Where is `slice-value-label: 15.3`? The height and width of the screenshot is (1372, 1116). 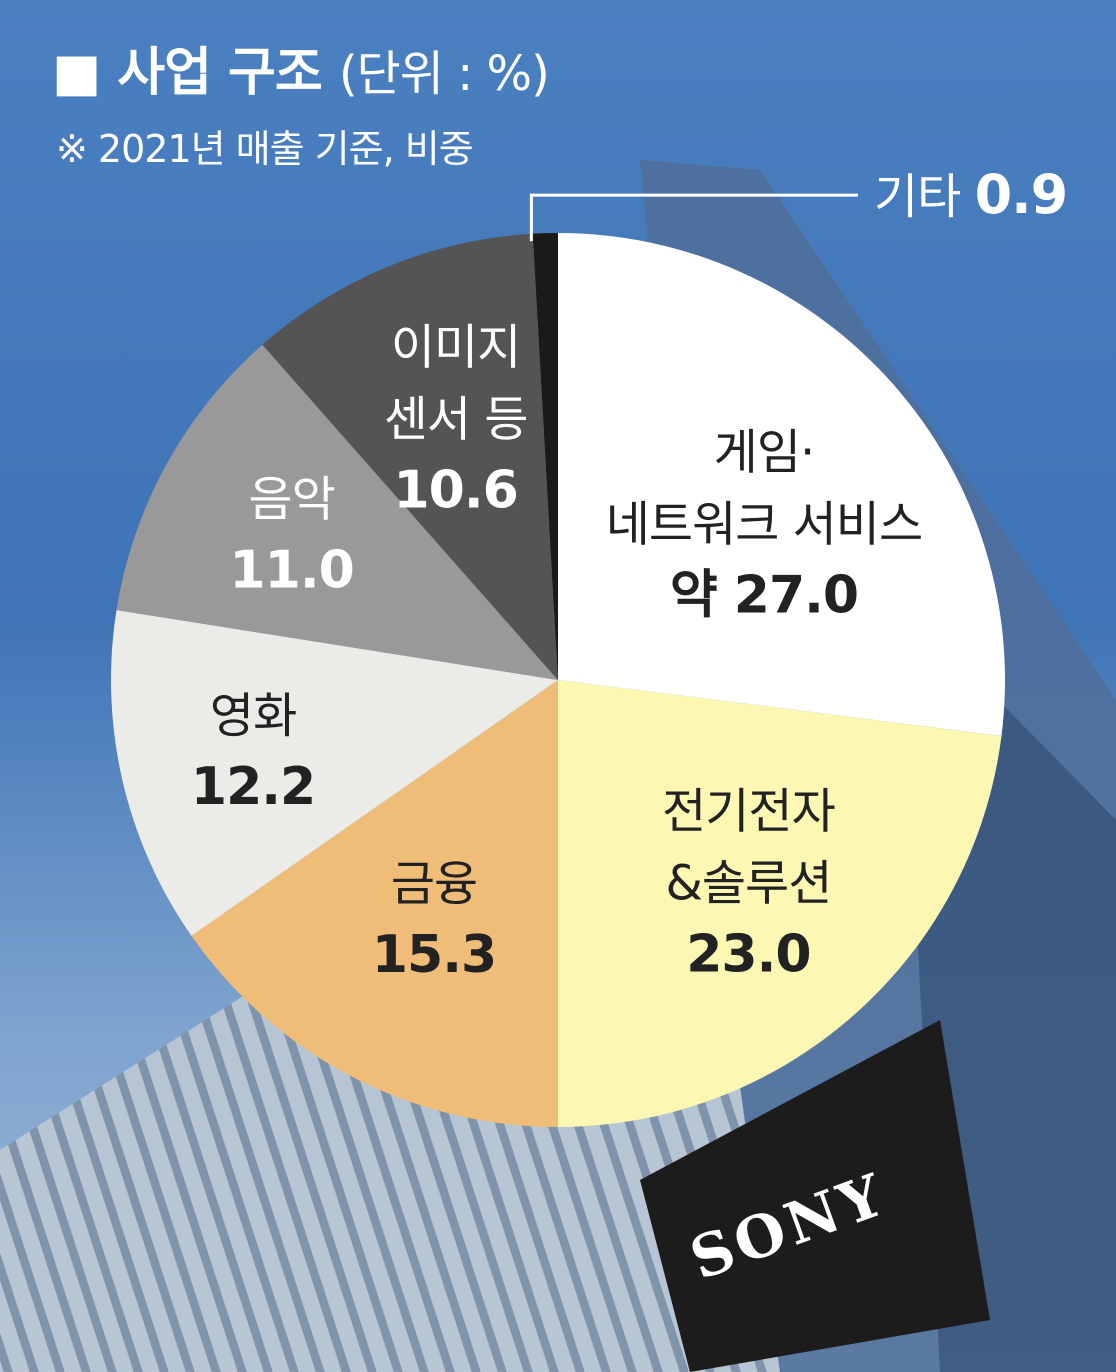 slice-value-label: 15.3 is located at coordinates (434, 955).